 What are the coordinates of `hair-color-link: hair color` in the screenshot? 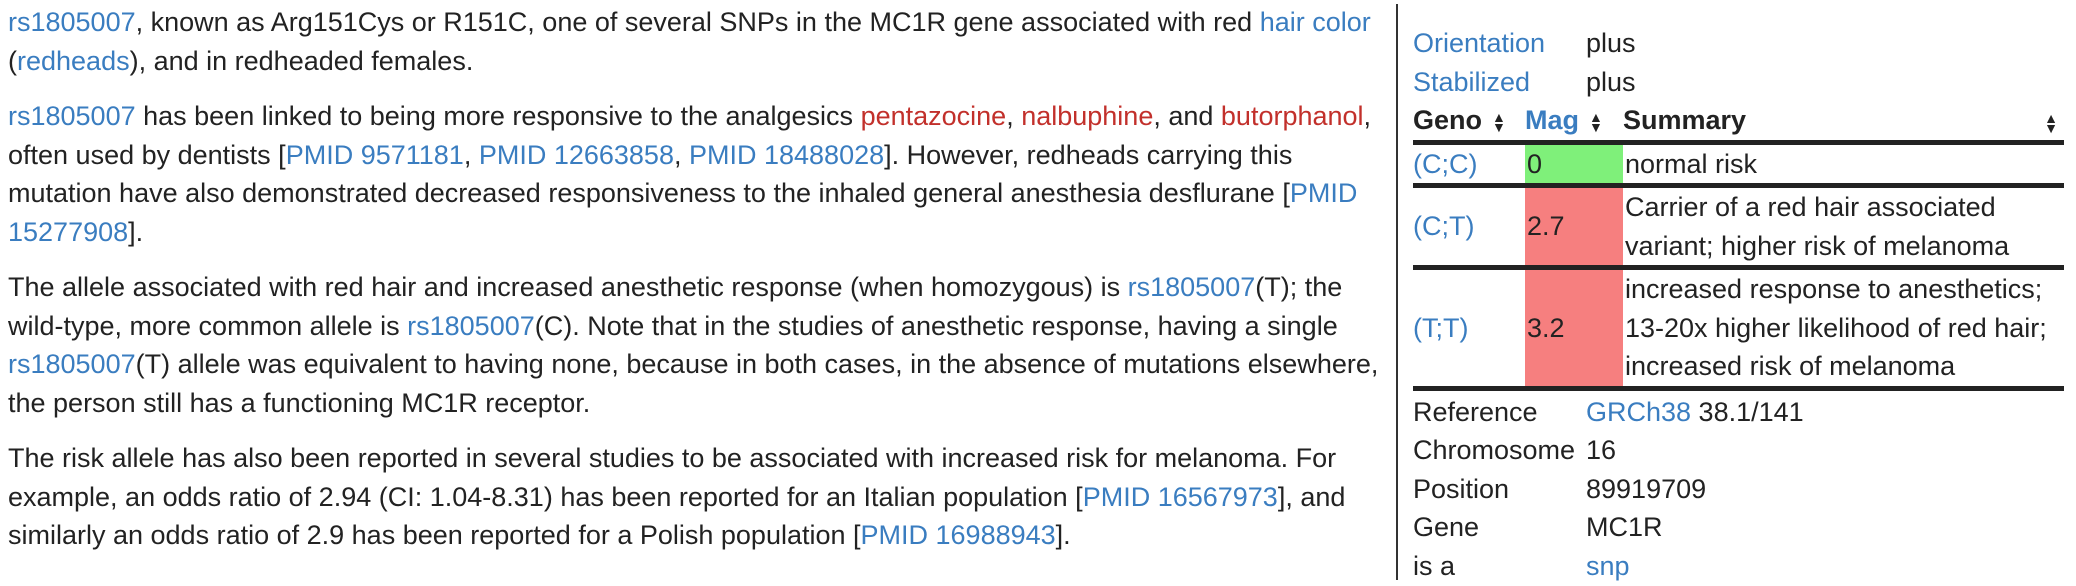 It's located at (1315, 22).